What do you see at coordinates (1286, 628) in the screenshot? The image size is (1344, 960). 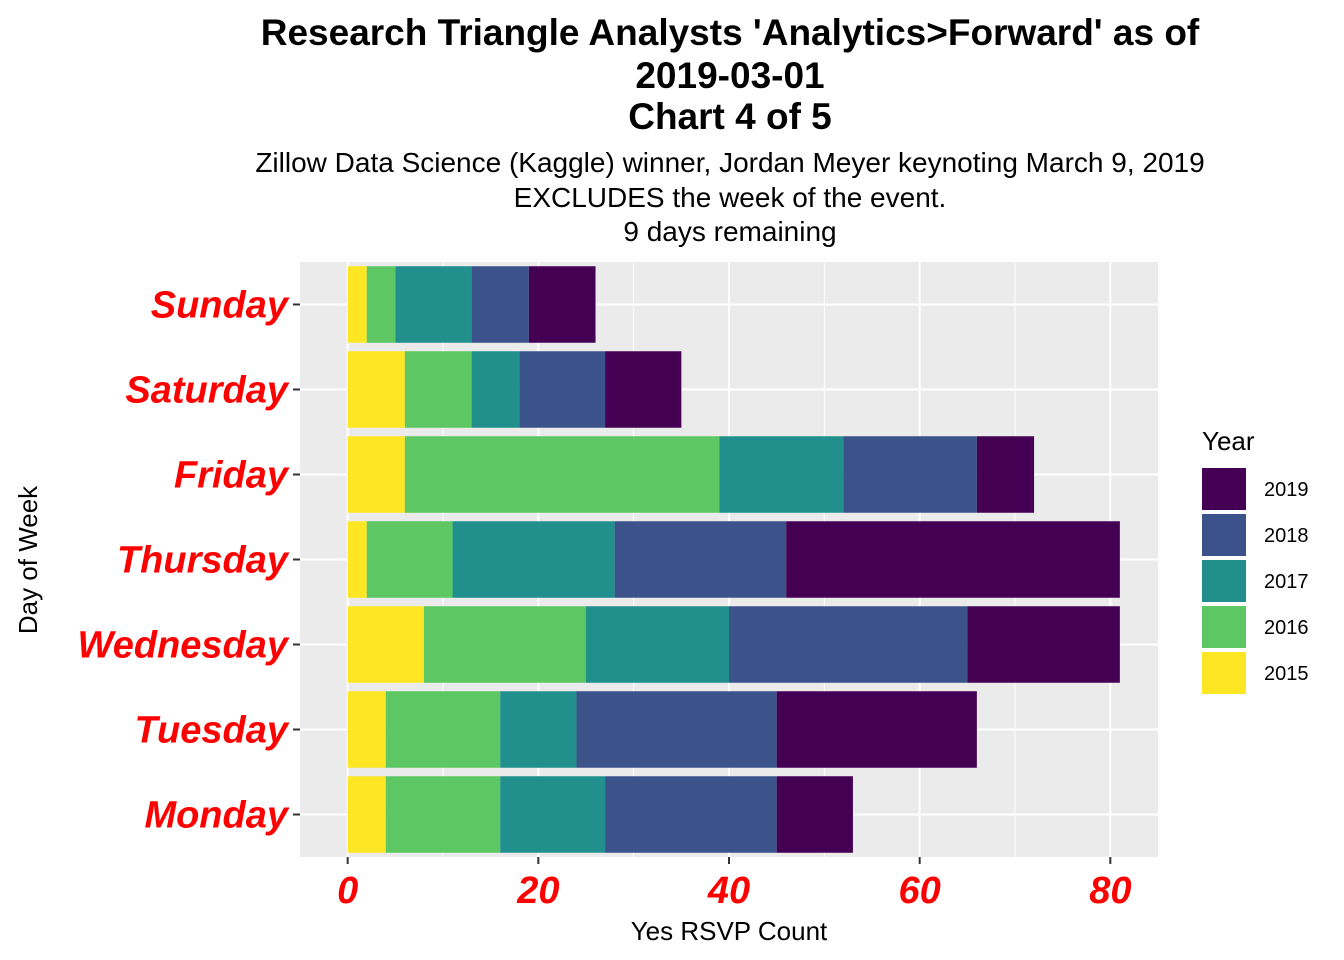 I see `legend-label-2016: 2016` at bounding box center [1286, 628].